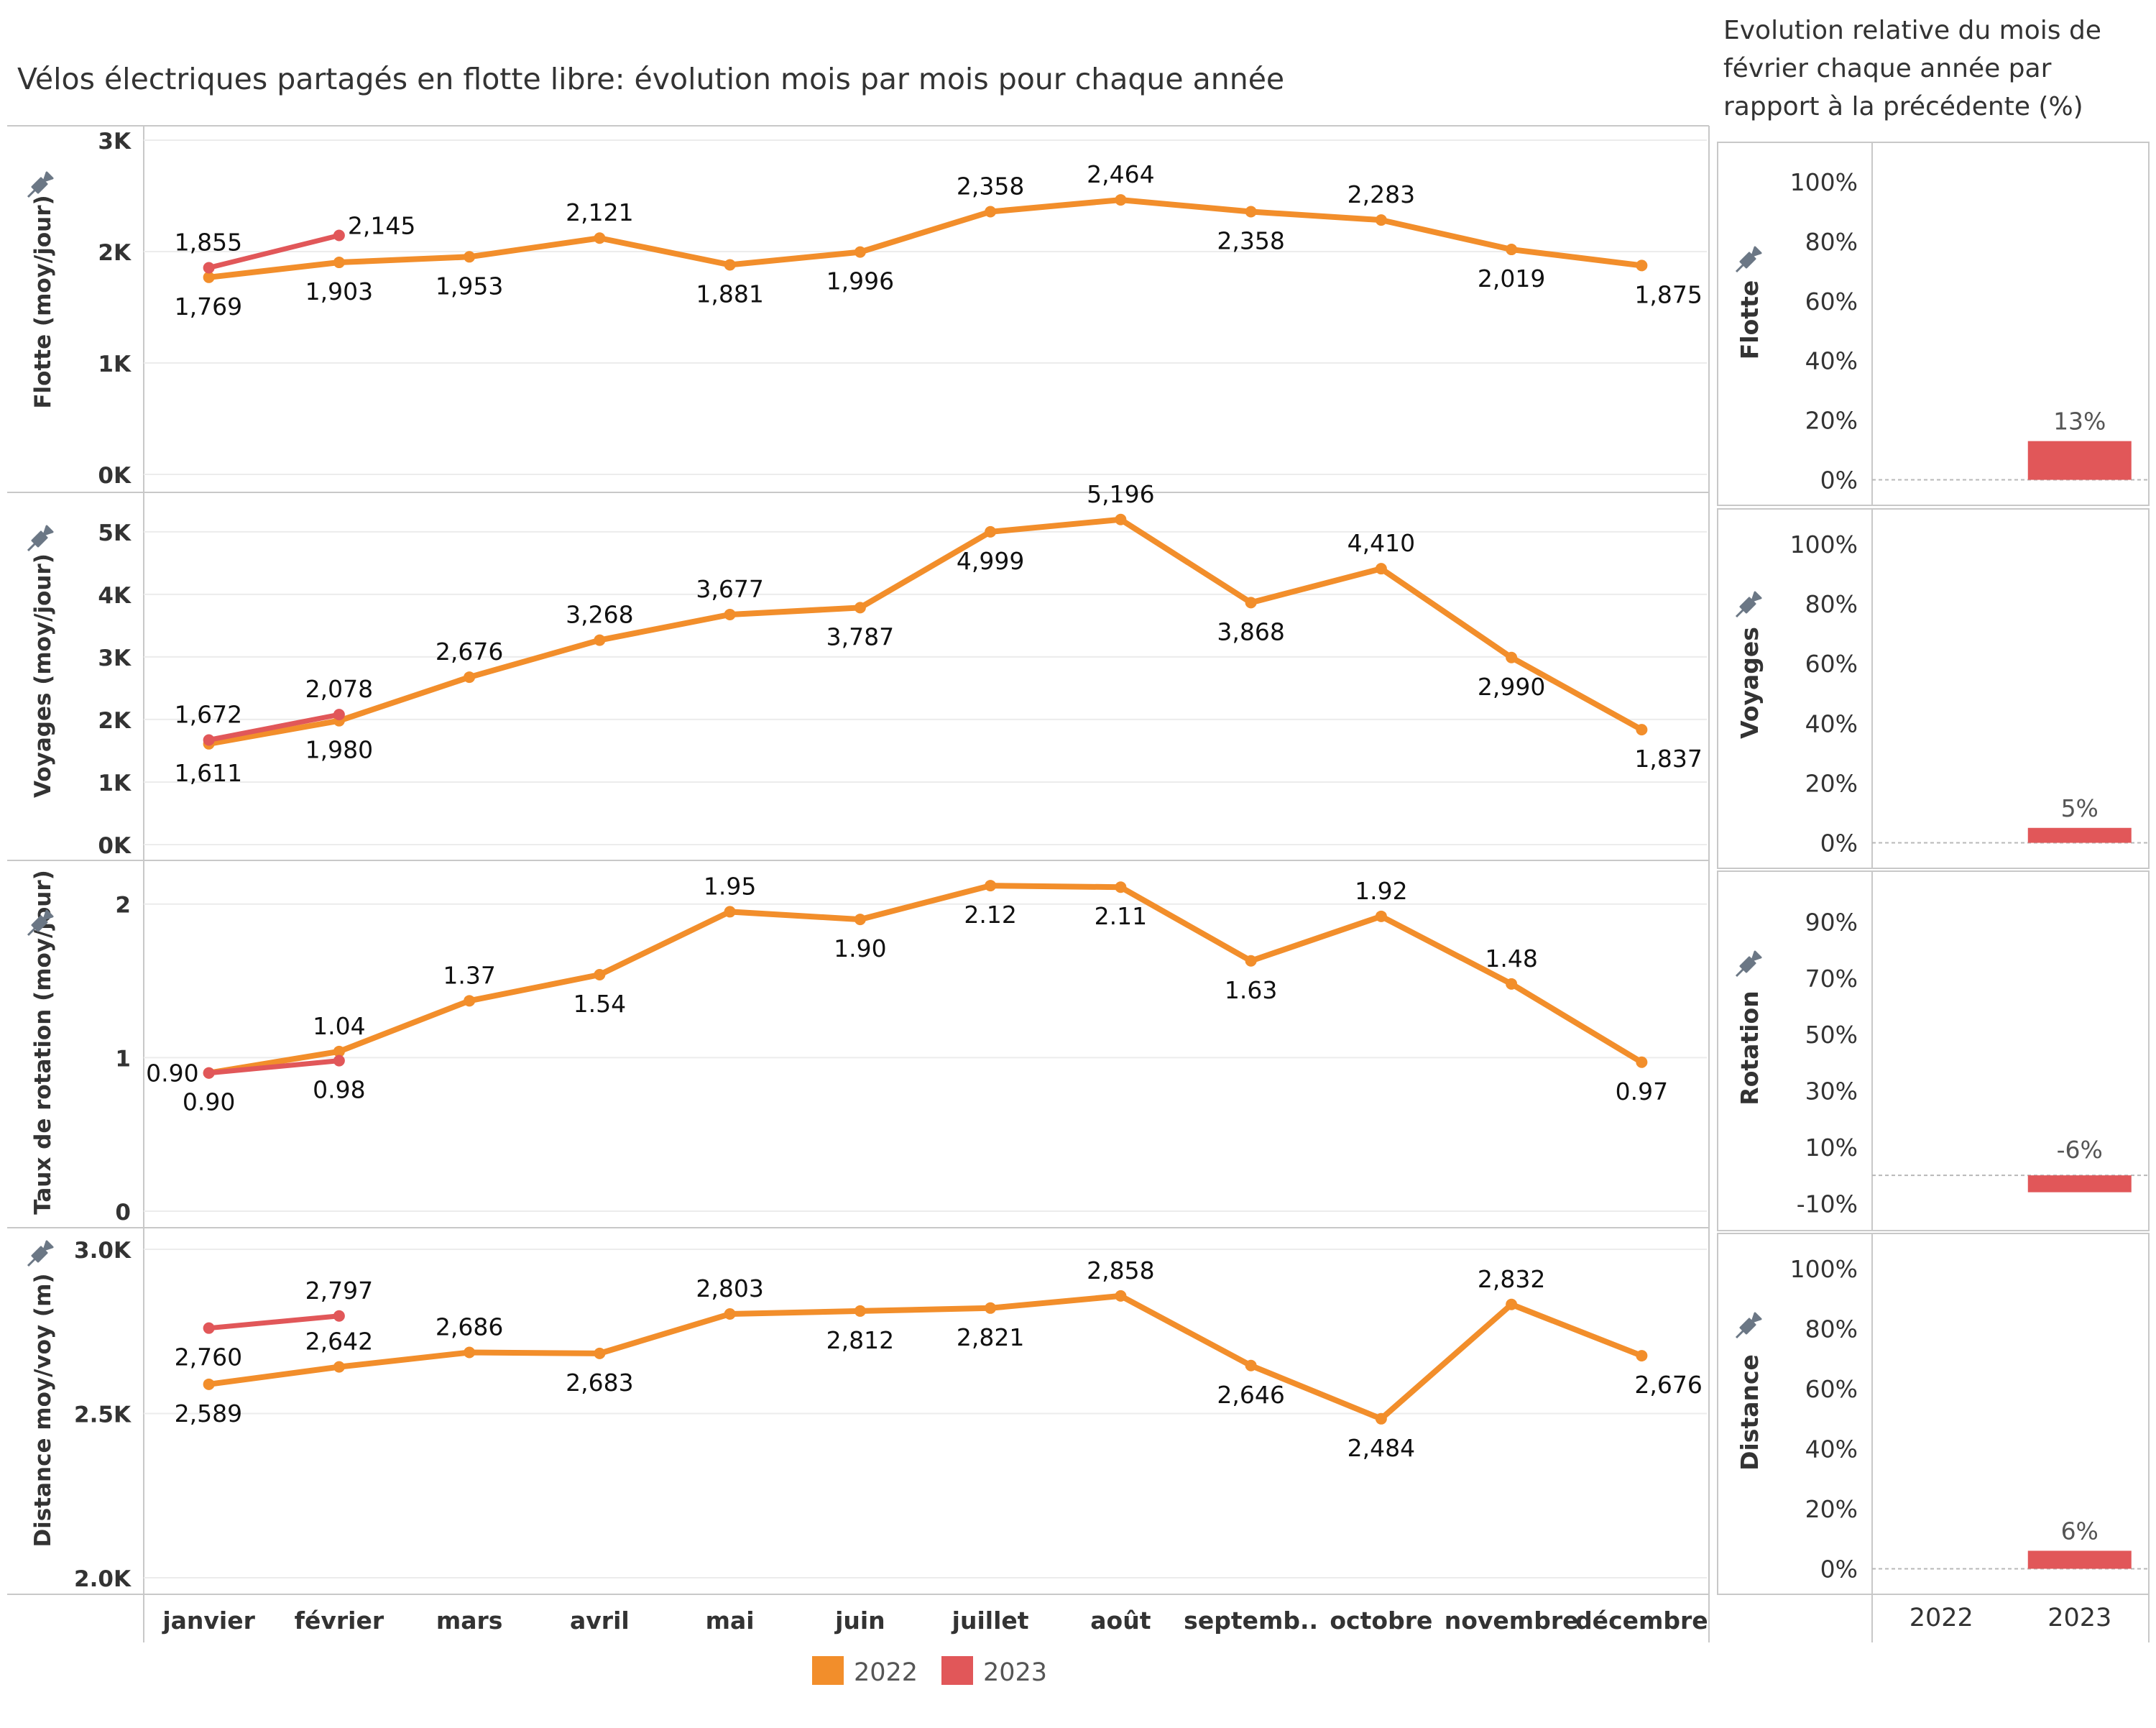 This screenshot has width=2156, height=1728. I want to click on legend: 2022 2023, so click(930, 1672).